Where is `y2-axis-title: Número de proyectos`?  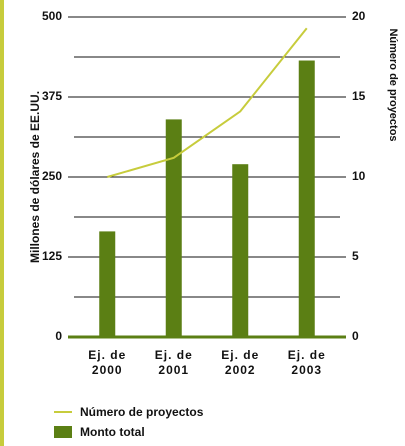
y2-axis-title: Número de proyectos is located at coordinates (393, 84).